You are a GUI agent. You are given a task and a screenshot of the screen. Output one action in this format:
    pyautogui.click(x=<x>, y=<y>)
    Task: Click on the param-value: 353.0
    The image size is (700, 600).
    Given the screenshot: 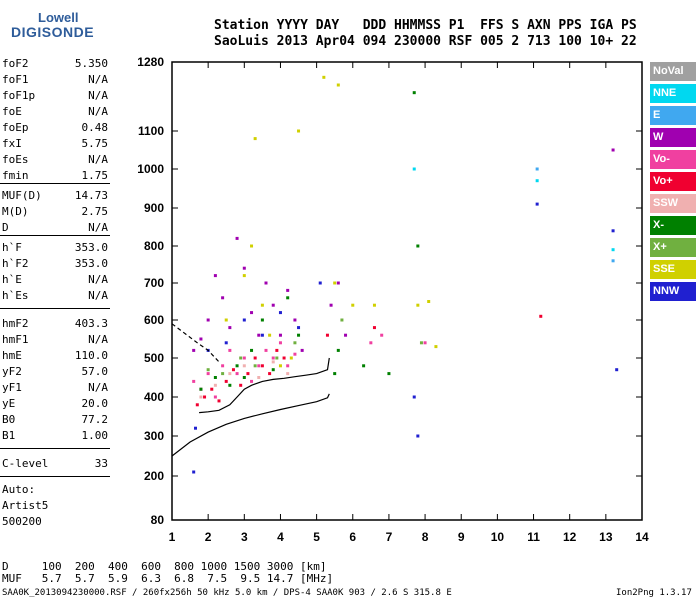 What is the action you would take?
    pyautogui.click(x=91, y=263)
    